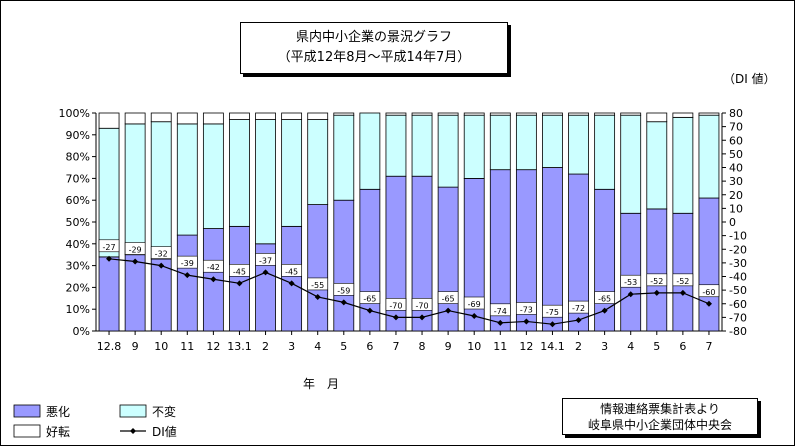 The image size is (795, 446). I want to click on x-tick-label: 4, so click(630, 346).